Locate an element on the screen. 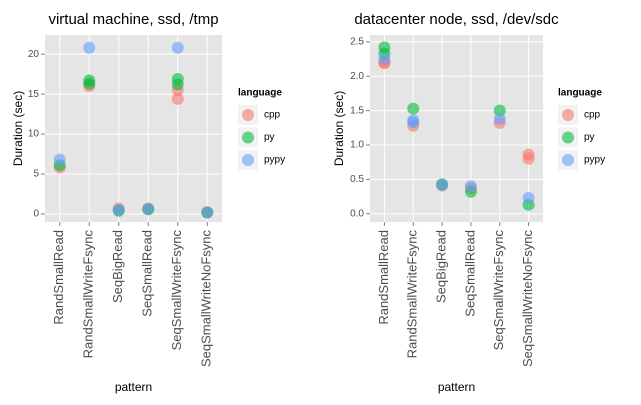  y-tick-label: 0.5 is located at coordinates (357, 179).